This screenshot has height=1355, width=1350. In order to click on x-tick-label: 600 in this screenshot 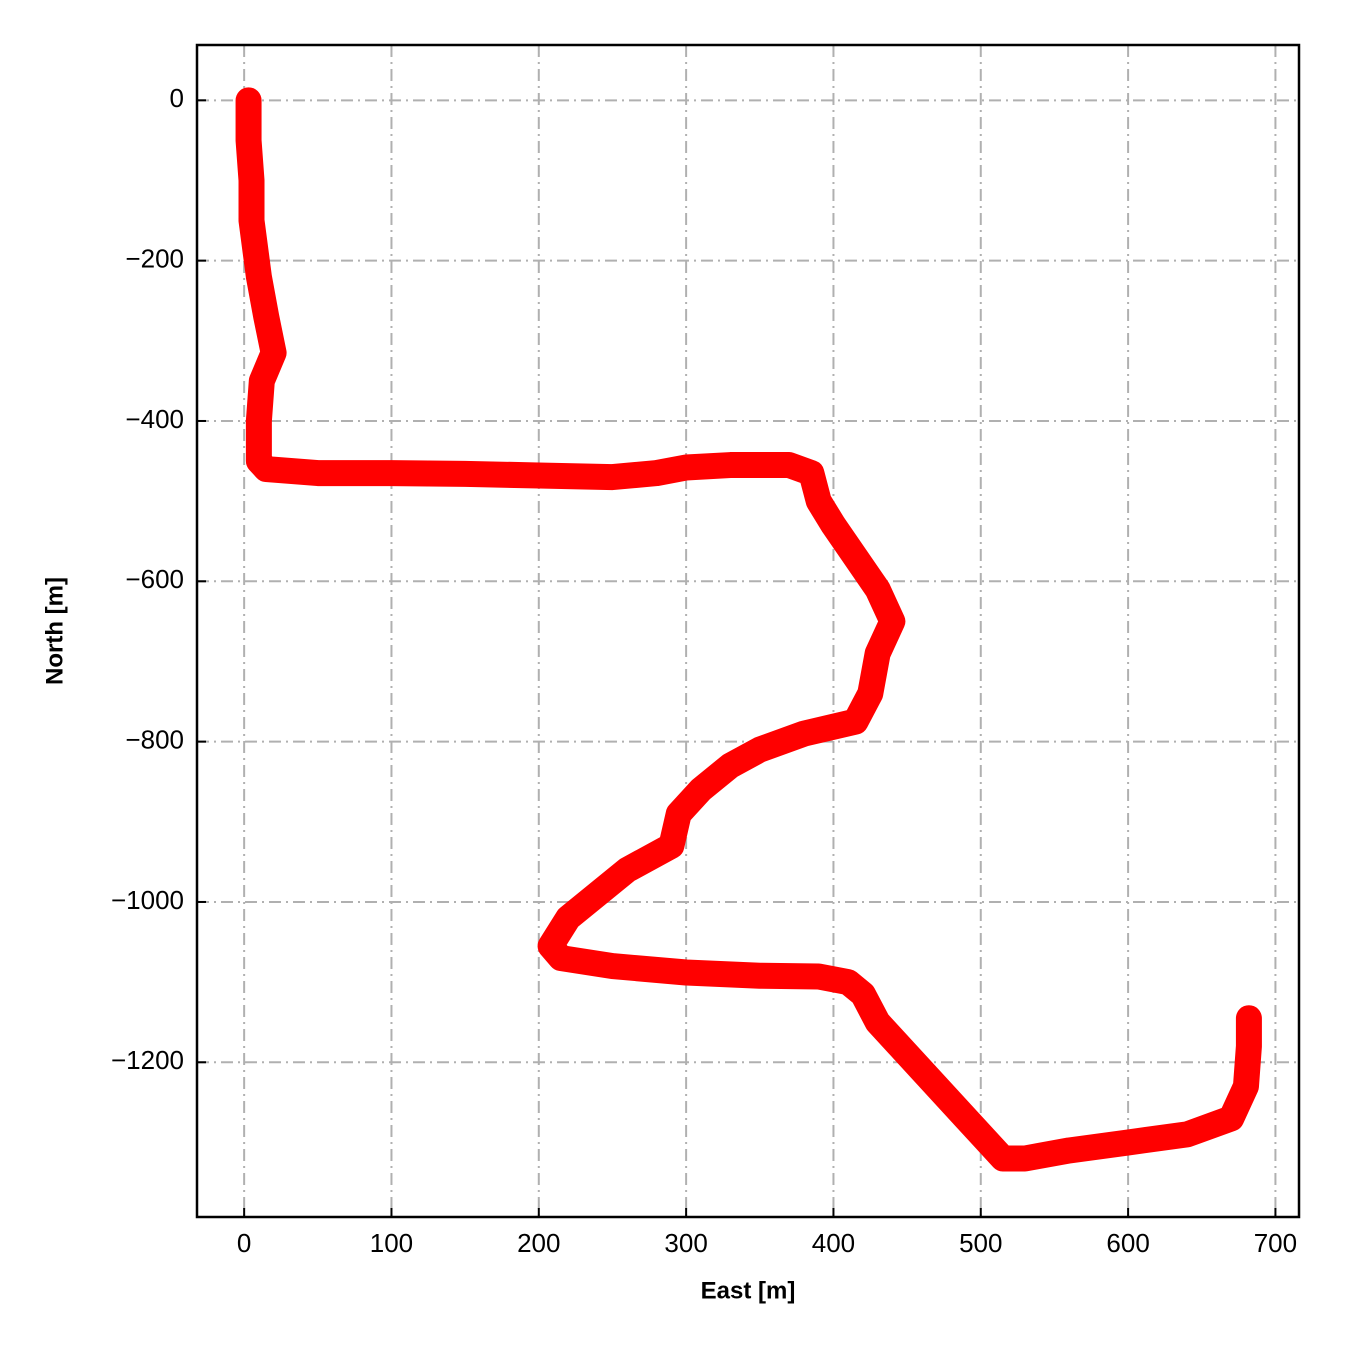, I will do `click(1127, 1243)`.